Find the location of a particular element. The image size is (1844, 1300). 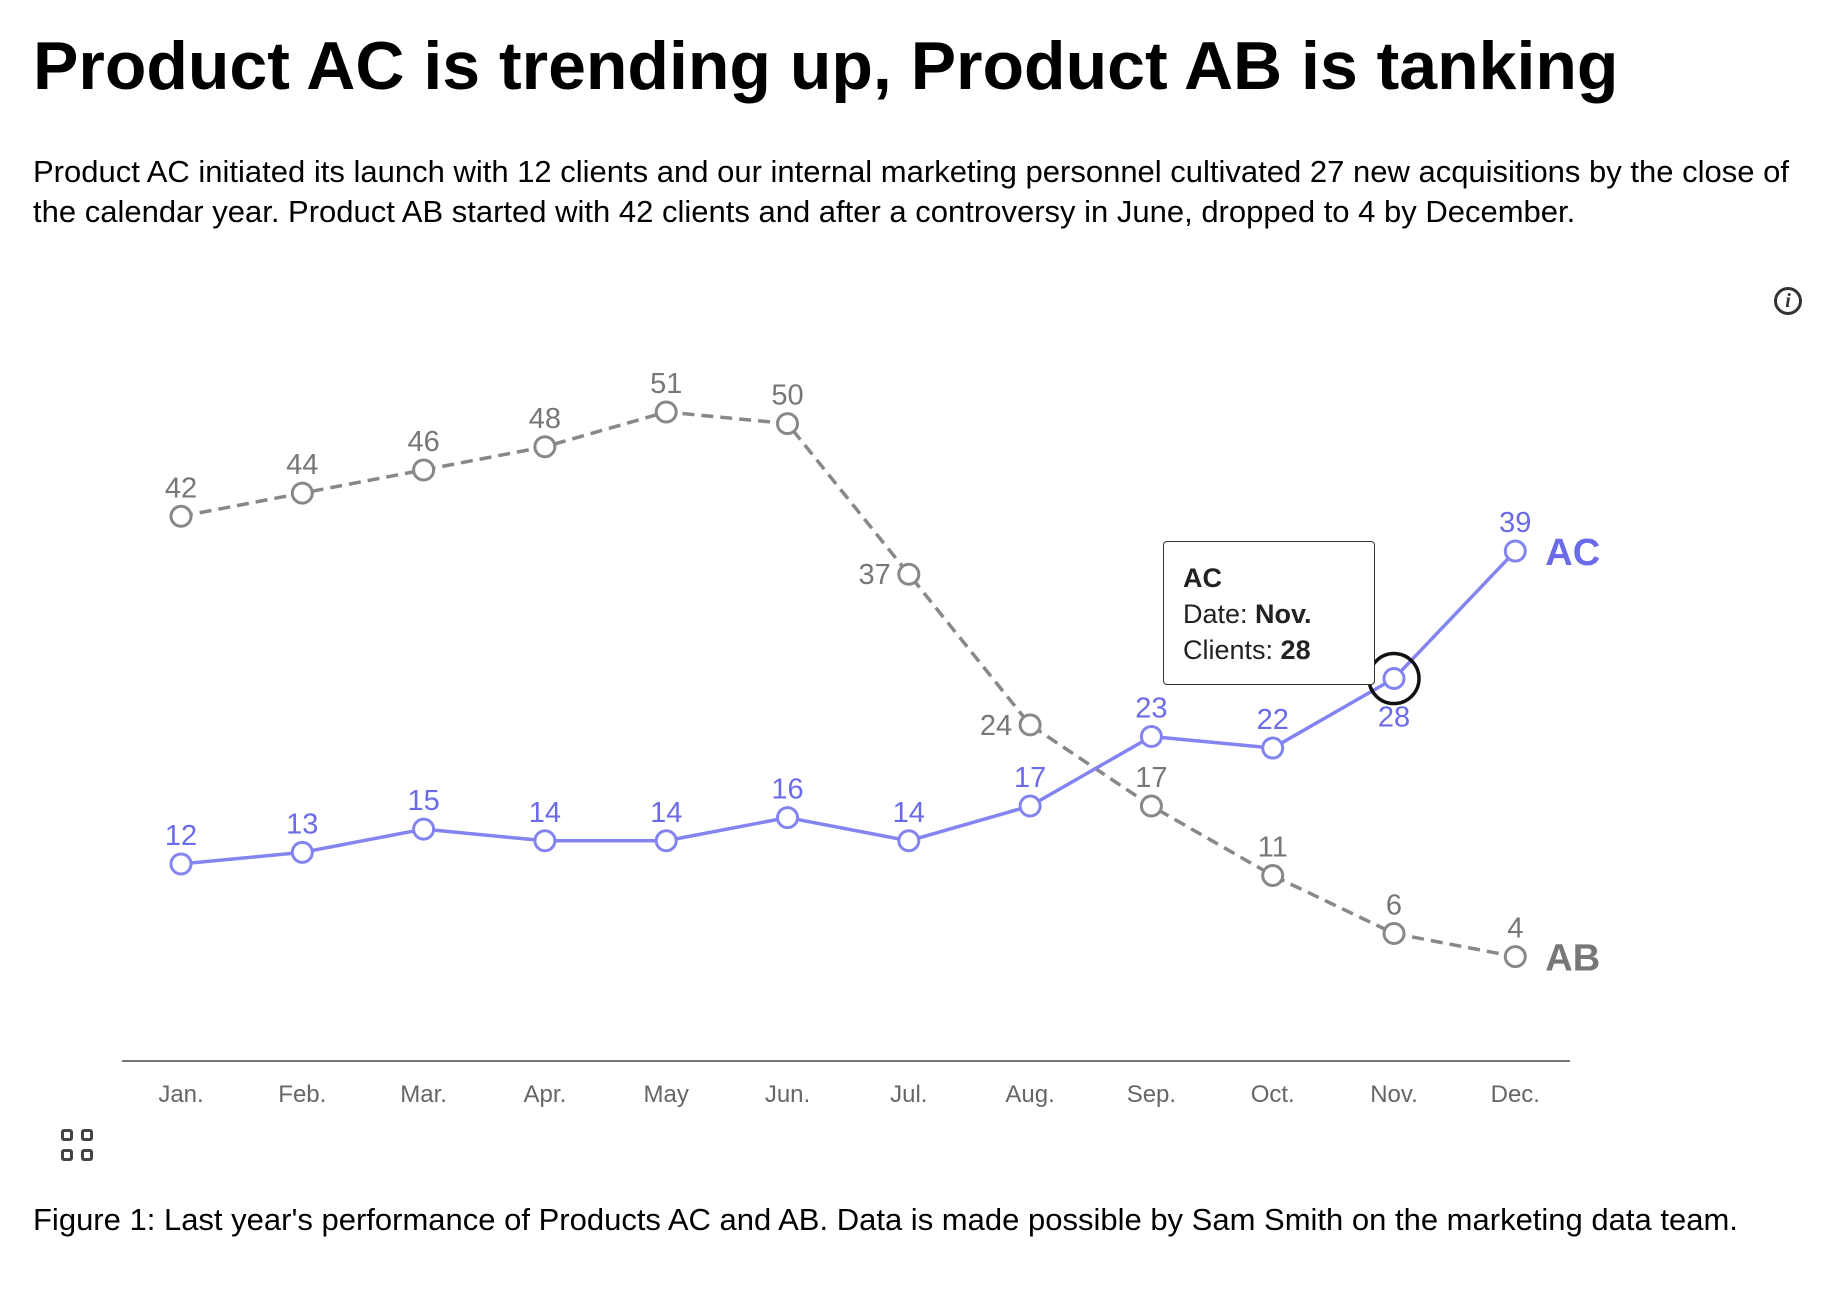

tooltip-date-row: Date: Nov. is located at coordinates (1278, 614).